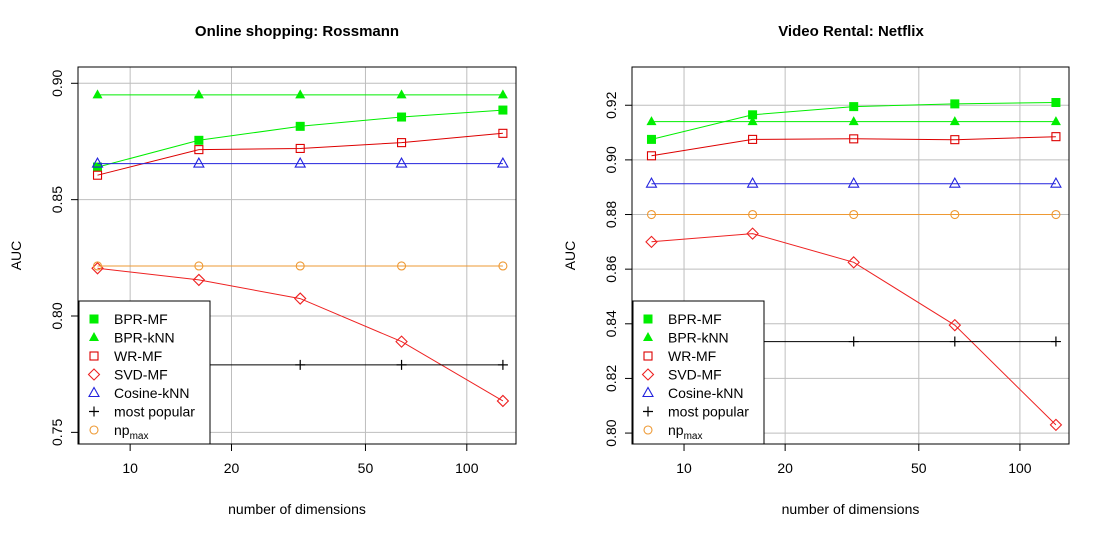 Image resolution: width=1094 pixels, height=536 pixels. What do you see at coordinates (130, 468) in the screenshot?
I see `x-tick-label: 10` at bounding box center [130, 468].